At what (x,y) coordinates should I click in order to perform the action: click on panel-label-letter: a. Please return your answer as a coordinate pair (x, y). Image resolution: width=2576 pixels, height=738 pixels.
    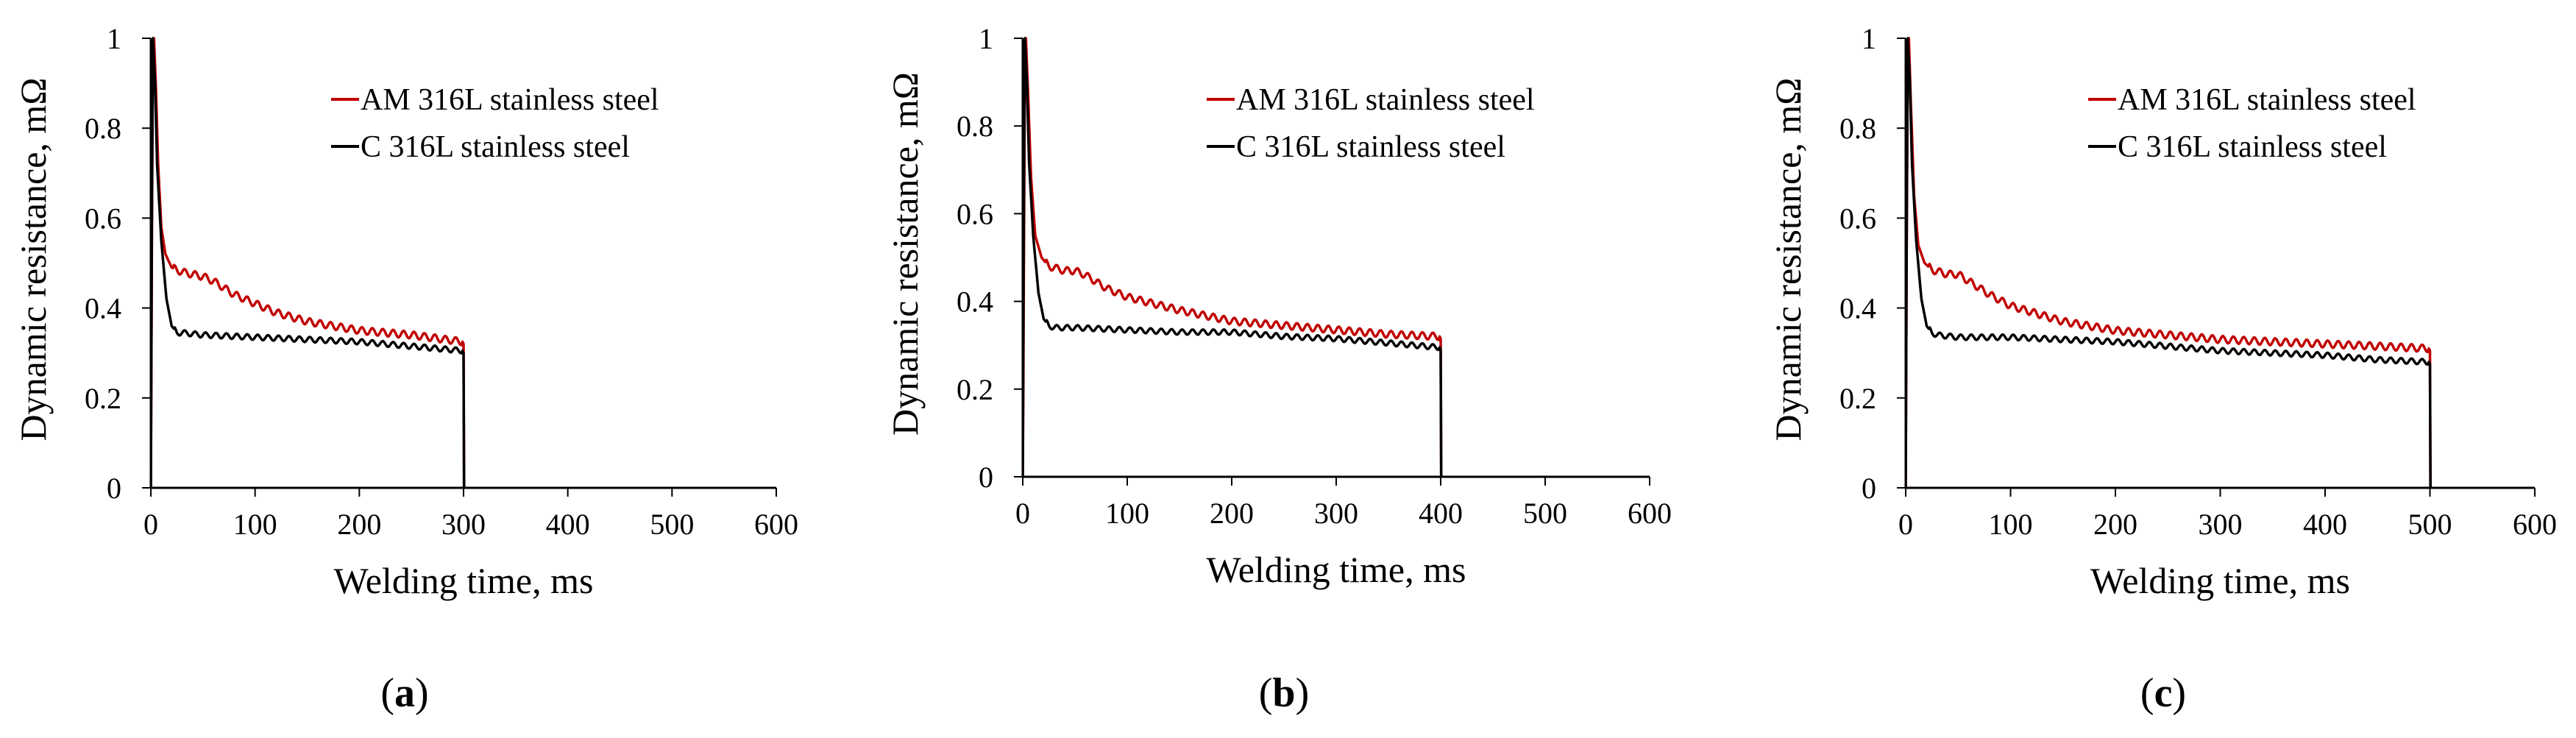
    Looking at the image, I should click on (404, 693).